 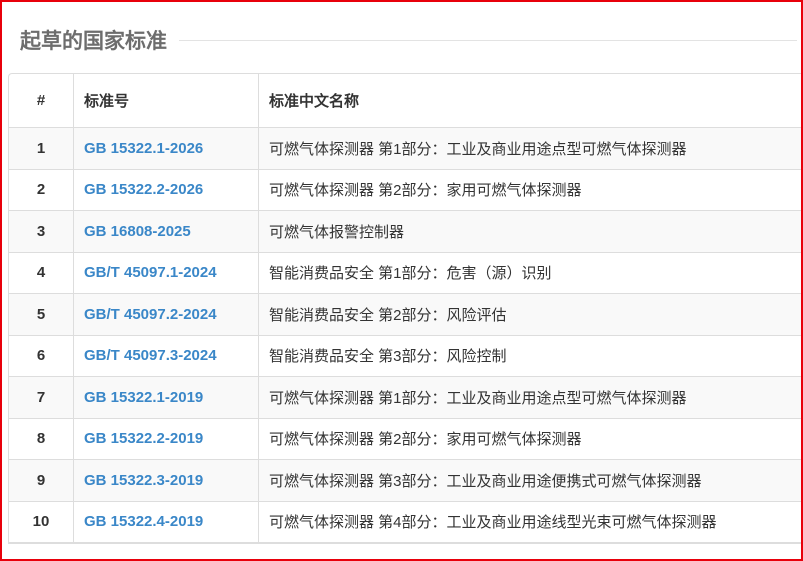 I want to click on code-cell: GB 15322.2-2026, so click(x=166, y=190).